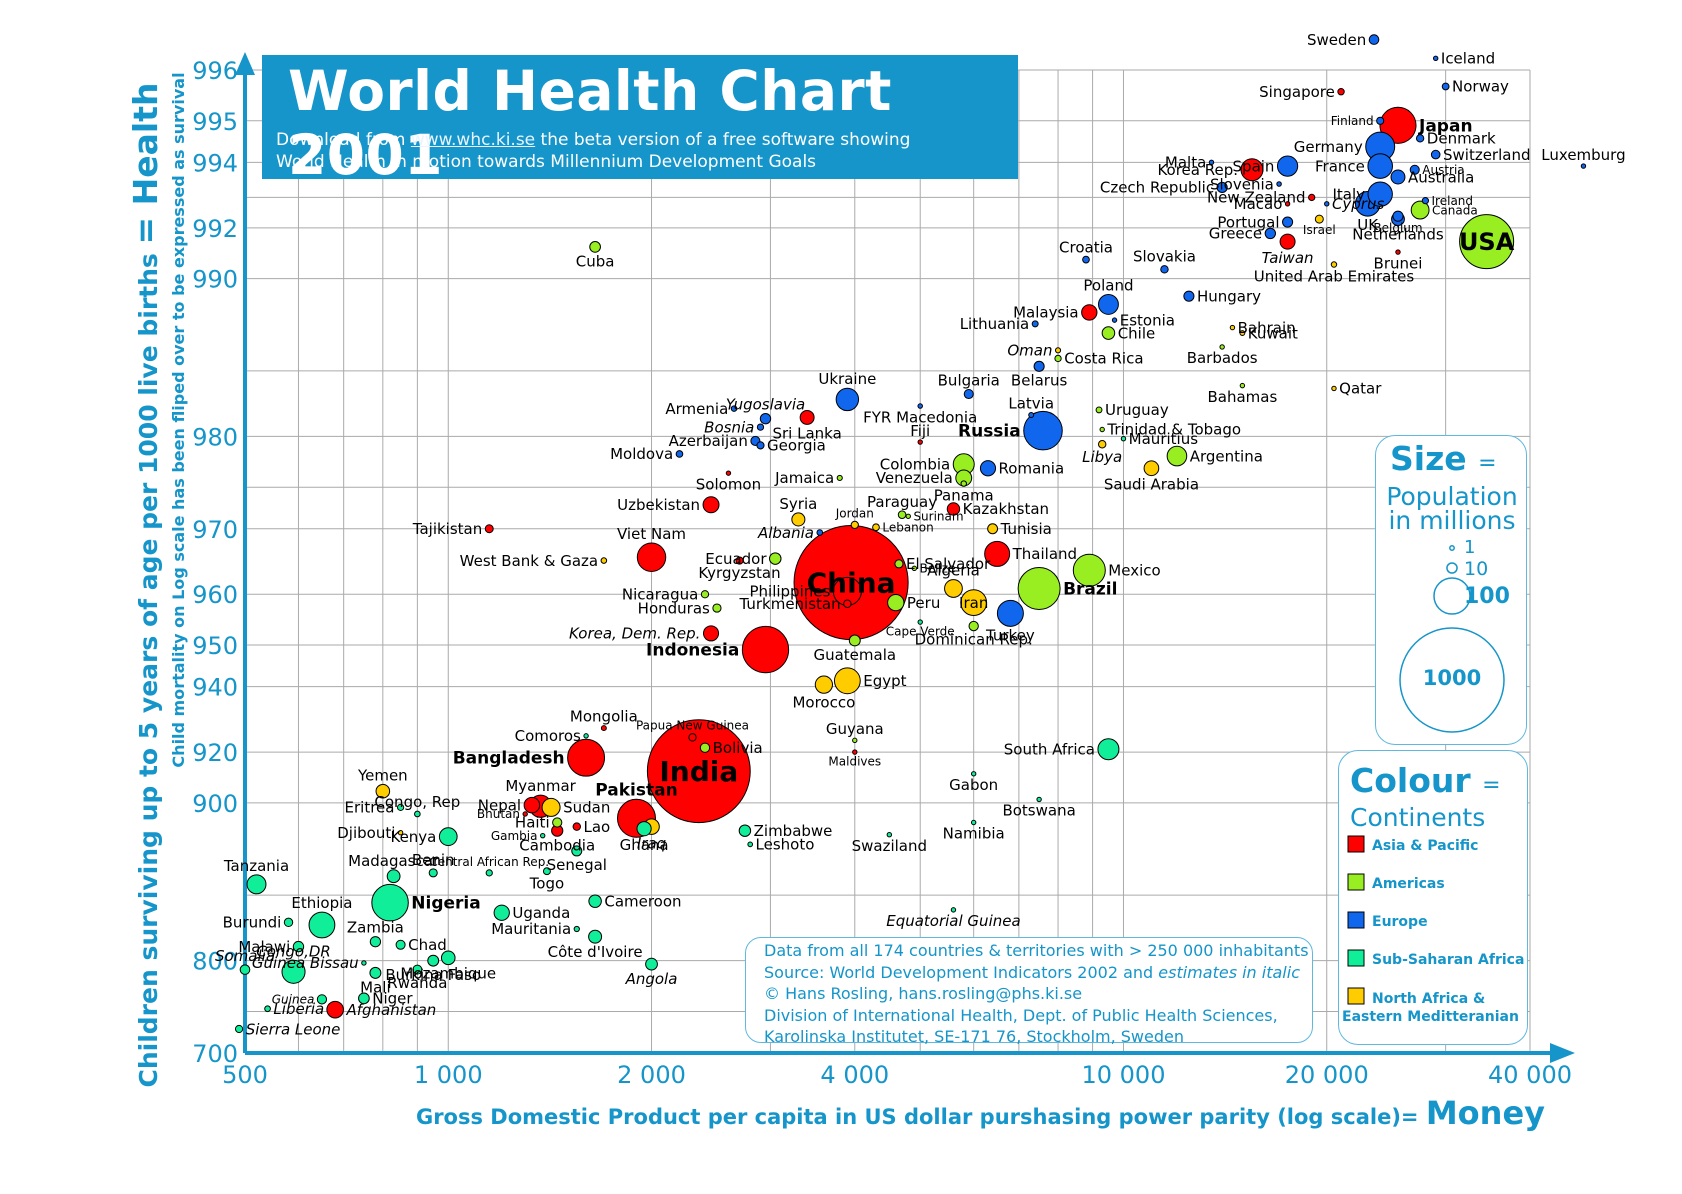 The image size is (1682, 1194). What do you see at coordinates (820, 532) in the screenshot?
I see `bubble-albania` at bounding box center [820, 532].